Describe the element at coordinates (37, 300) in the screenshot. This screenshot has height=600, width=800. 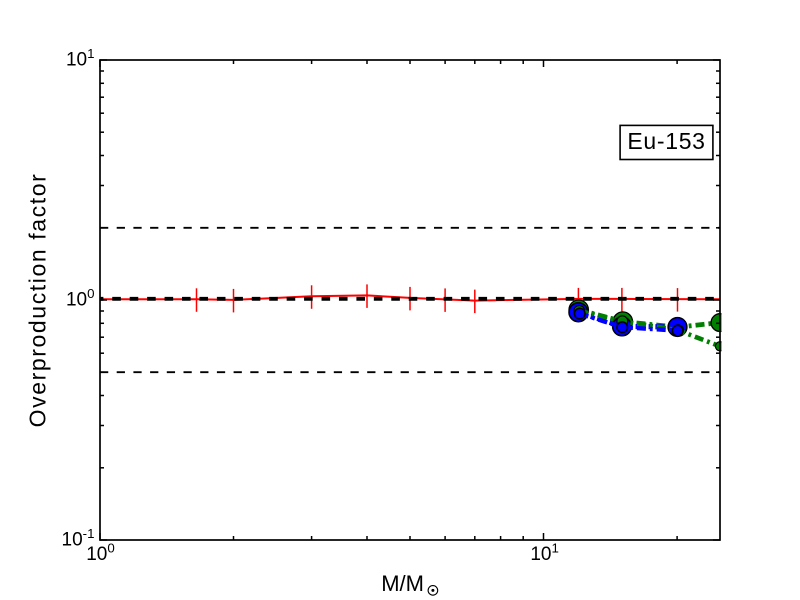
I see `svg-text: Overproduction factor` at that location.